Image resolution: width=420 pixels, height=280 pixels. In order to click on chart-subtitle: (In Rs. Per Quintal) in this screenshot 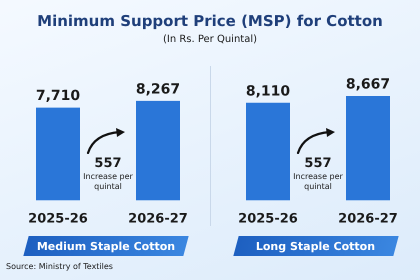, I will do `click(210, 39)`.